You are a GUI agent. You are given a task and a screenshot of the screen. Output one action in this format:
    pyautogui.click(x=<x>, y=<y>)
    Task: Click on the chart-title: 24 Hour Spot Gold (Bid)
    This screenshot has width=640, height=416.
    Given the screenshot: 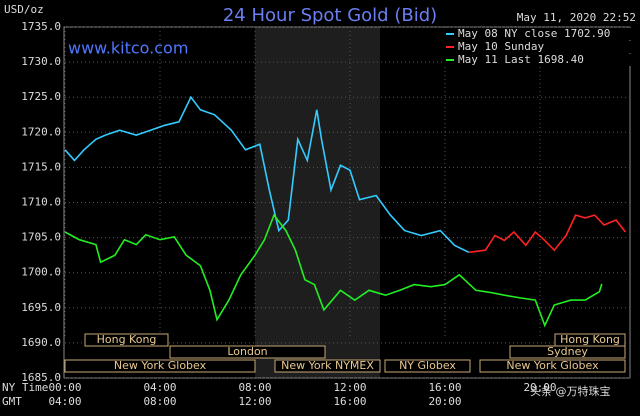 What is the action you would take?
    pyautogui.click(x=330, y=15)
    